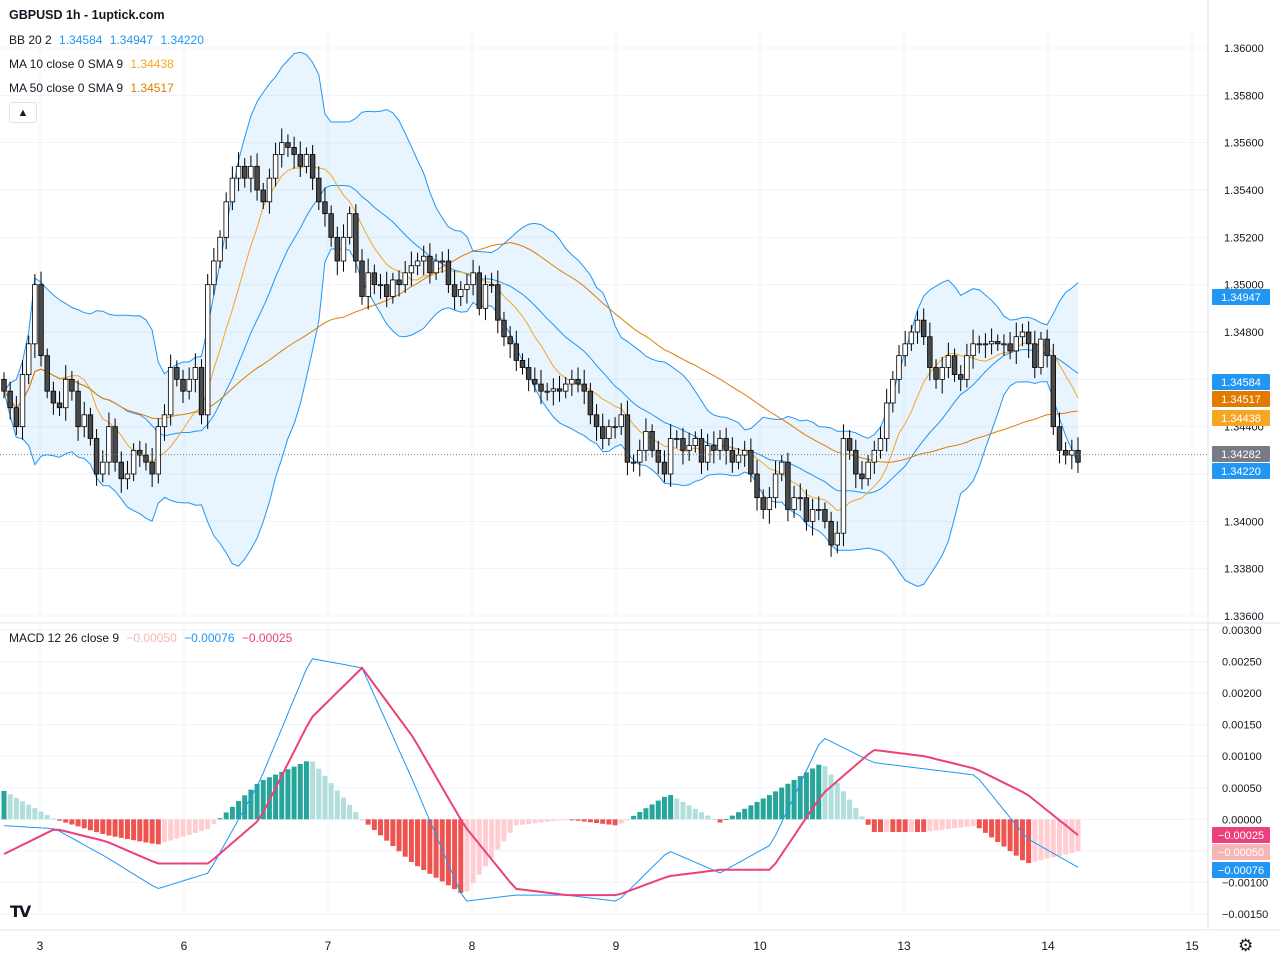  What do you see at coordinates (93, 88) in the screenshot?
I see `ma50-legend: MA 50 close 0 SMA 9 1.34517` at bounding box center [93, 88].